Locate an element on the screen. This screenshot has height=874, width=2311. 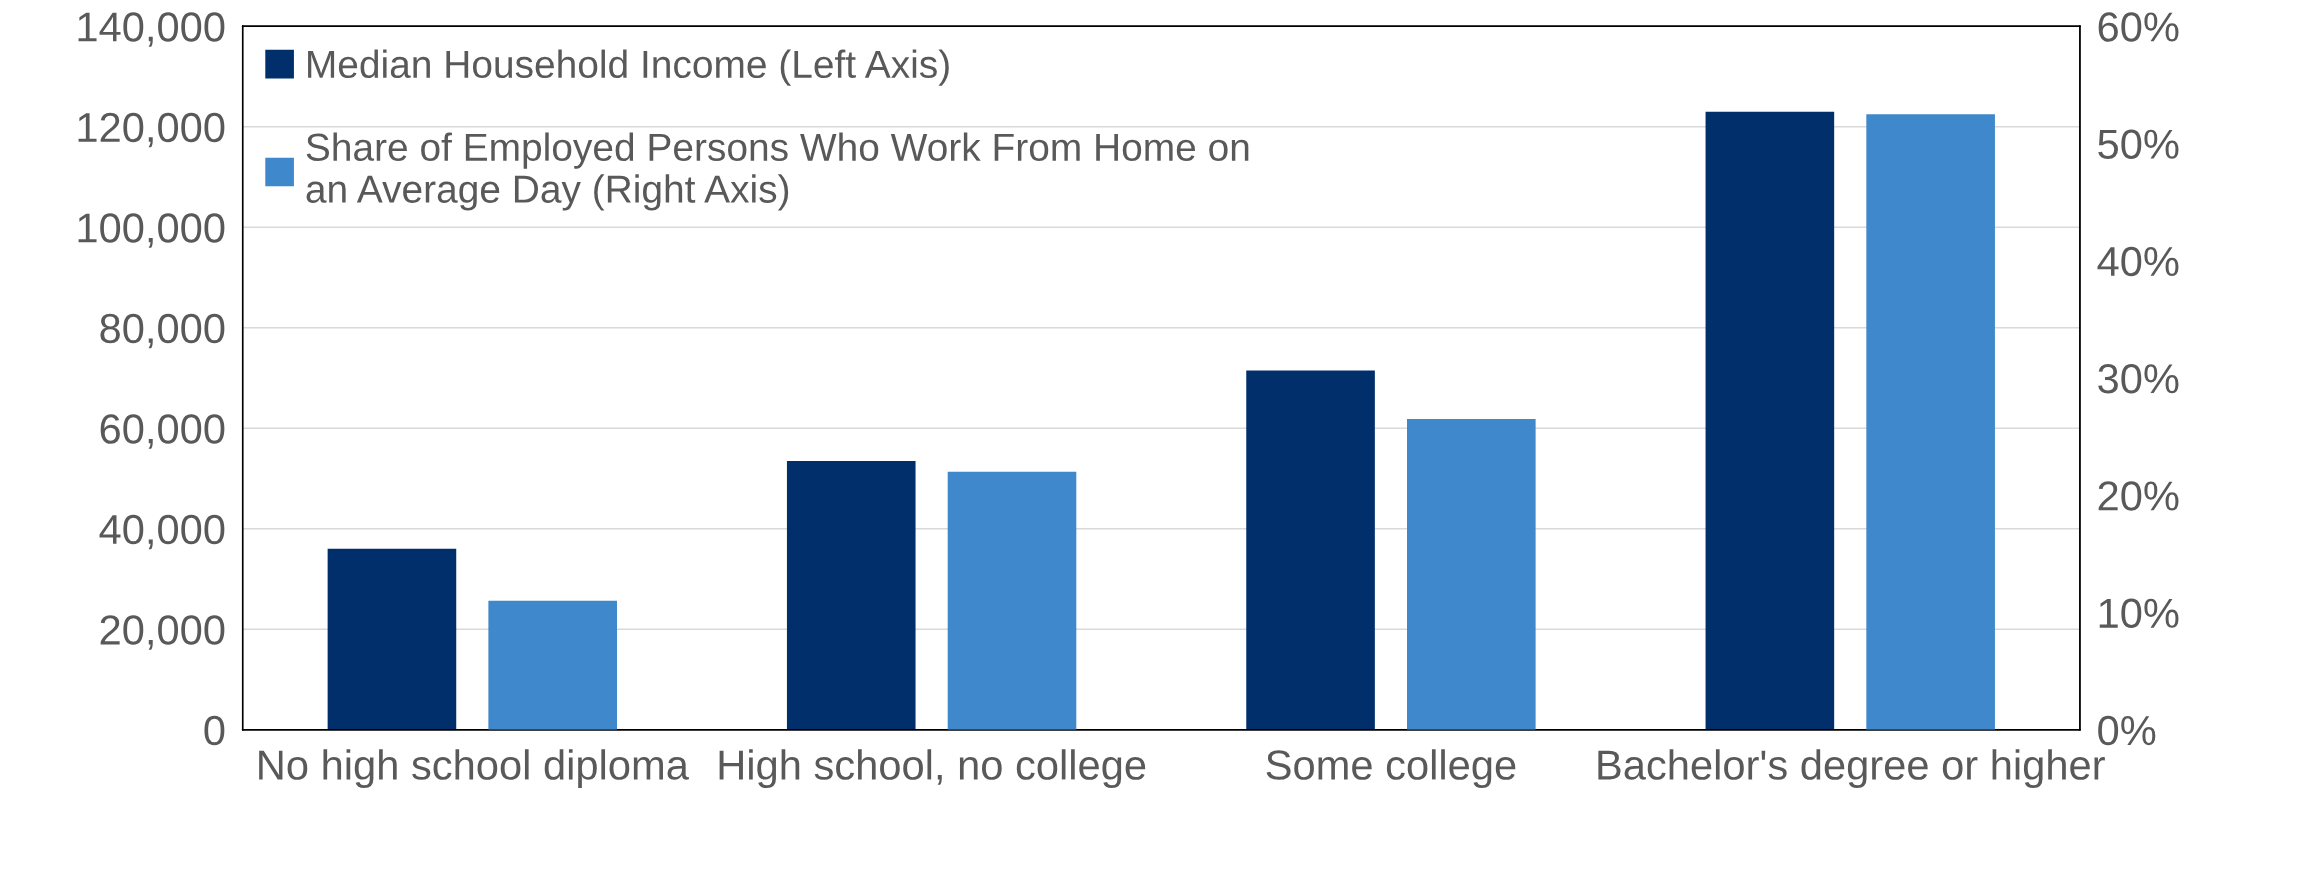
y-tick-label: 20,000 is located at coordinates (162, 632).